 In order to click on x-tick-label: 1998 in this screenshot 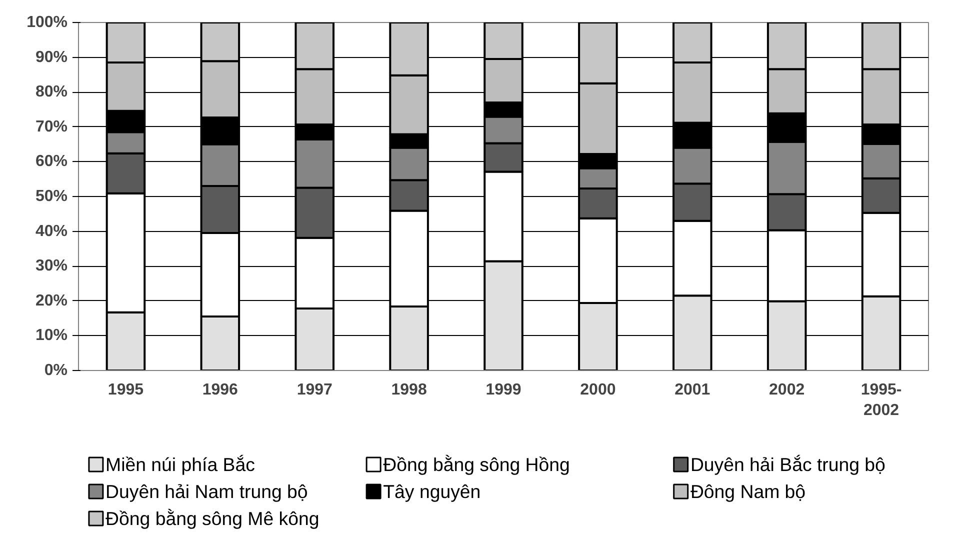, I will do `click(409, 390)`.